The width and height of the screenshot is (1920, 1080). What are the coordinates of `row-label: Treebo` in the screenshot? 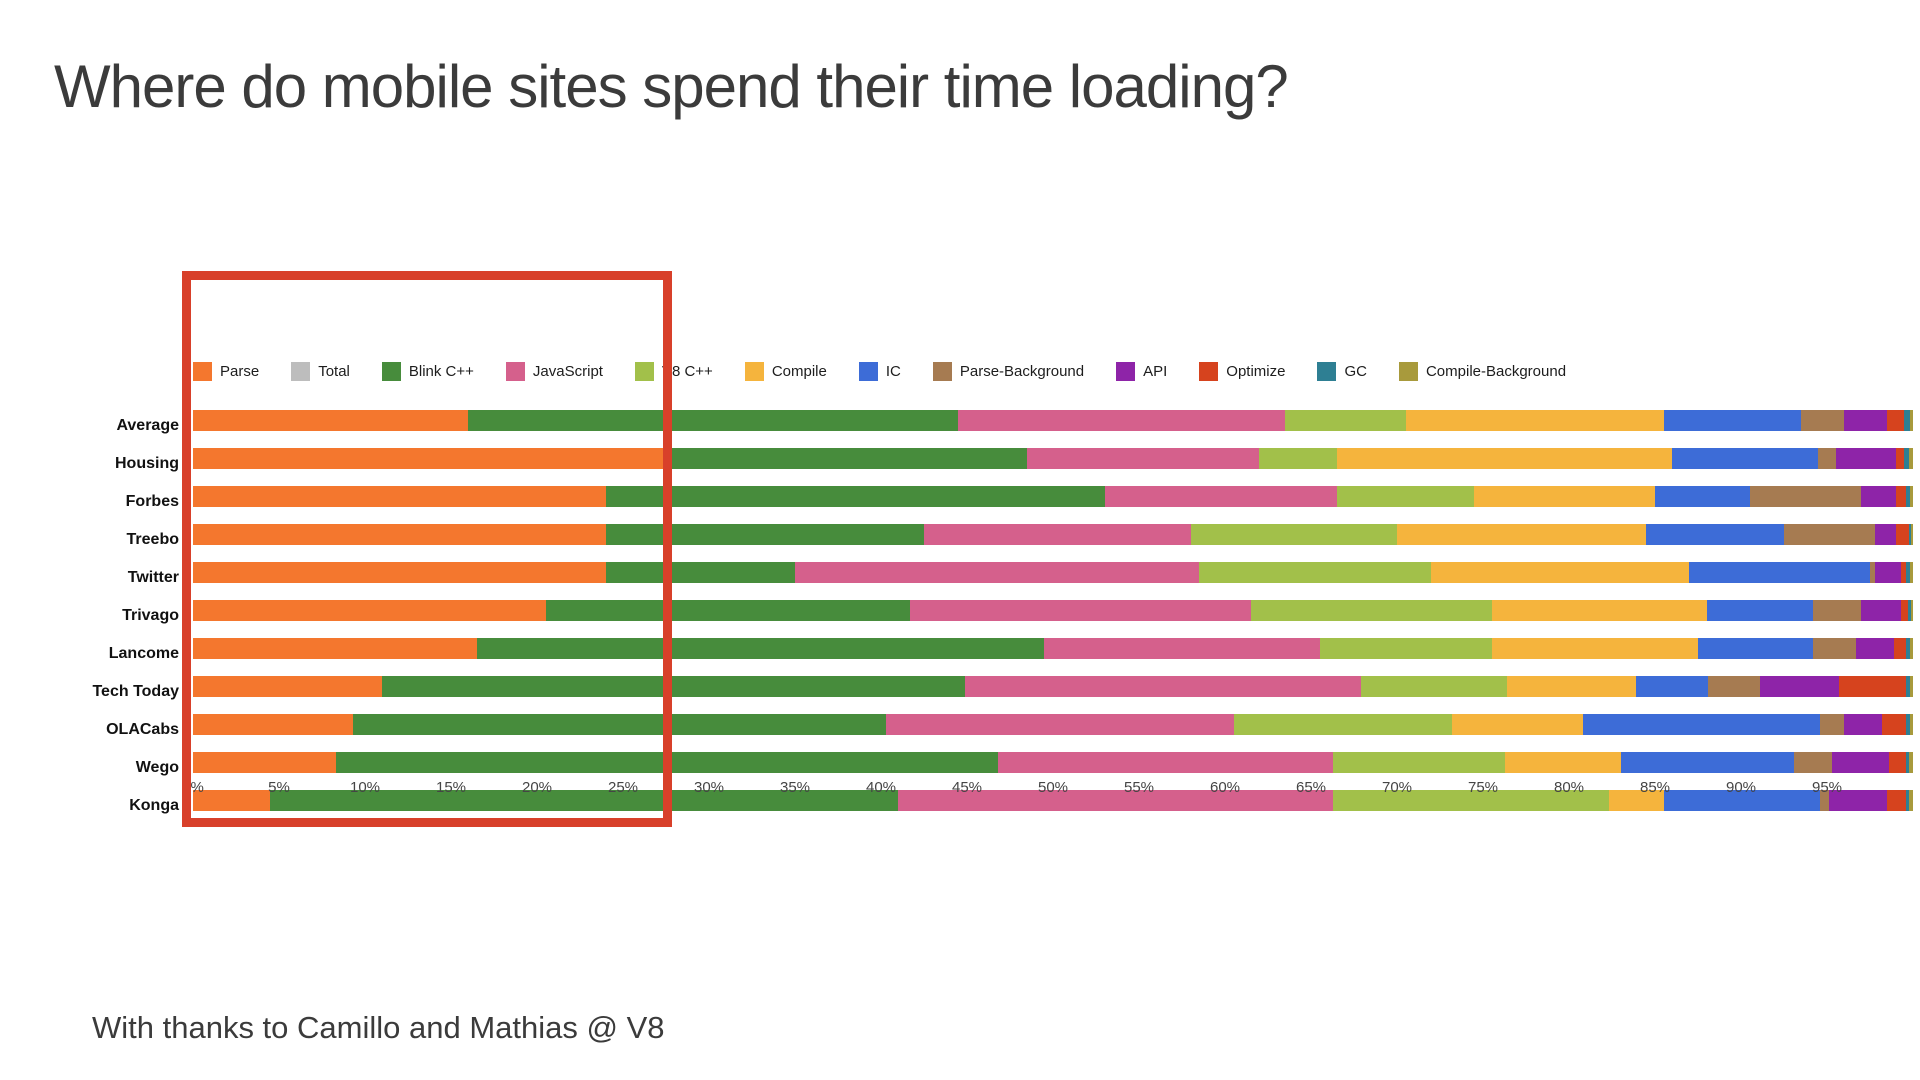 It's located at (152, 539).